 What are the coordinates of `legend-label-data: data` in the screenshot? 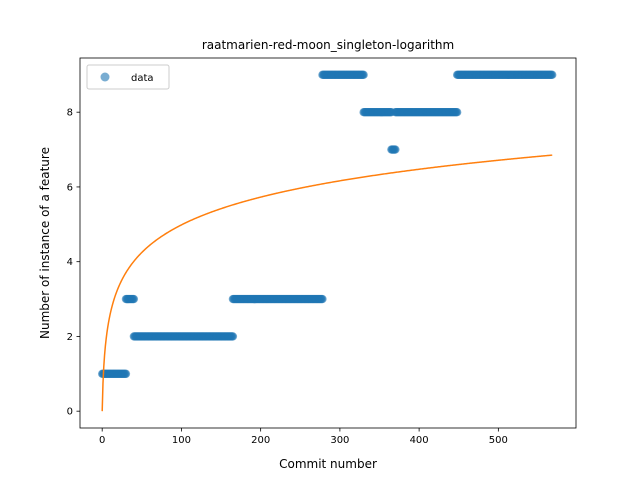 It's located at (142, 78).